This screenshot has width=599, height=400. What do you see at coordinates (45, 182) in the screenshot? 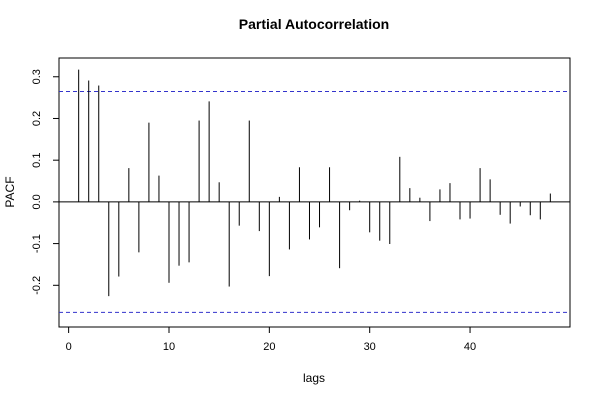
I see `y-axis: -0.2 -0.1 0.0 0.1 0.2 0.3` at bounding box center [45, 182].